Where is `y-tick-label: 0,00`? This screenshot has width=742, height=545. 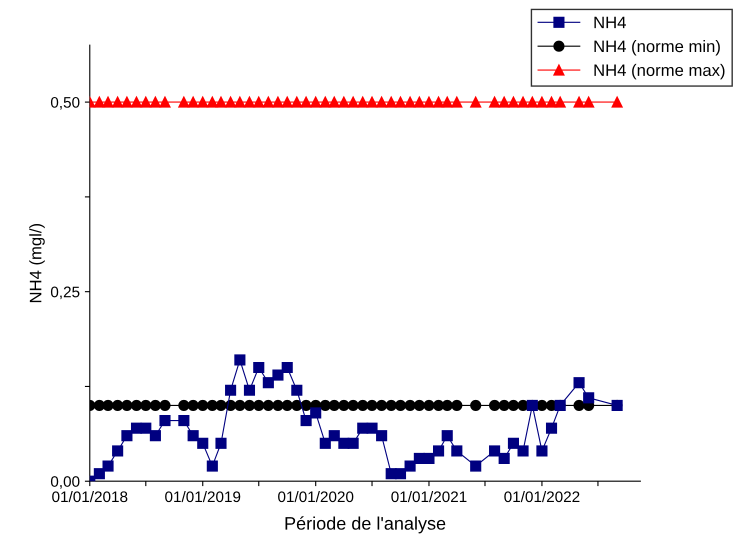 y-tick-label: 0,00 is located at coordinates (65, 482).